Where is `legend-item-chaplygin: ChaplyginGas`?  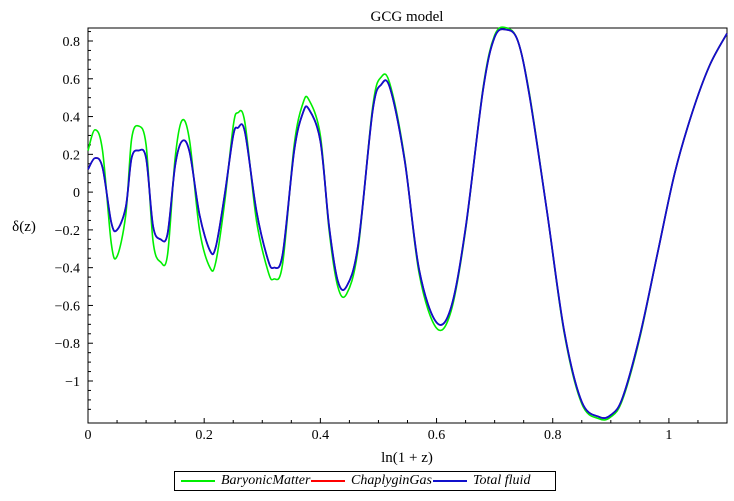 legend-item-chaplygin: ChaplyginGas is located at coordinates (371, 481).